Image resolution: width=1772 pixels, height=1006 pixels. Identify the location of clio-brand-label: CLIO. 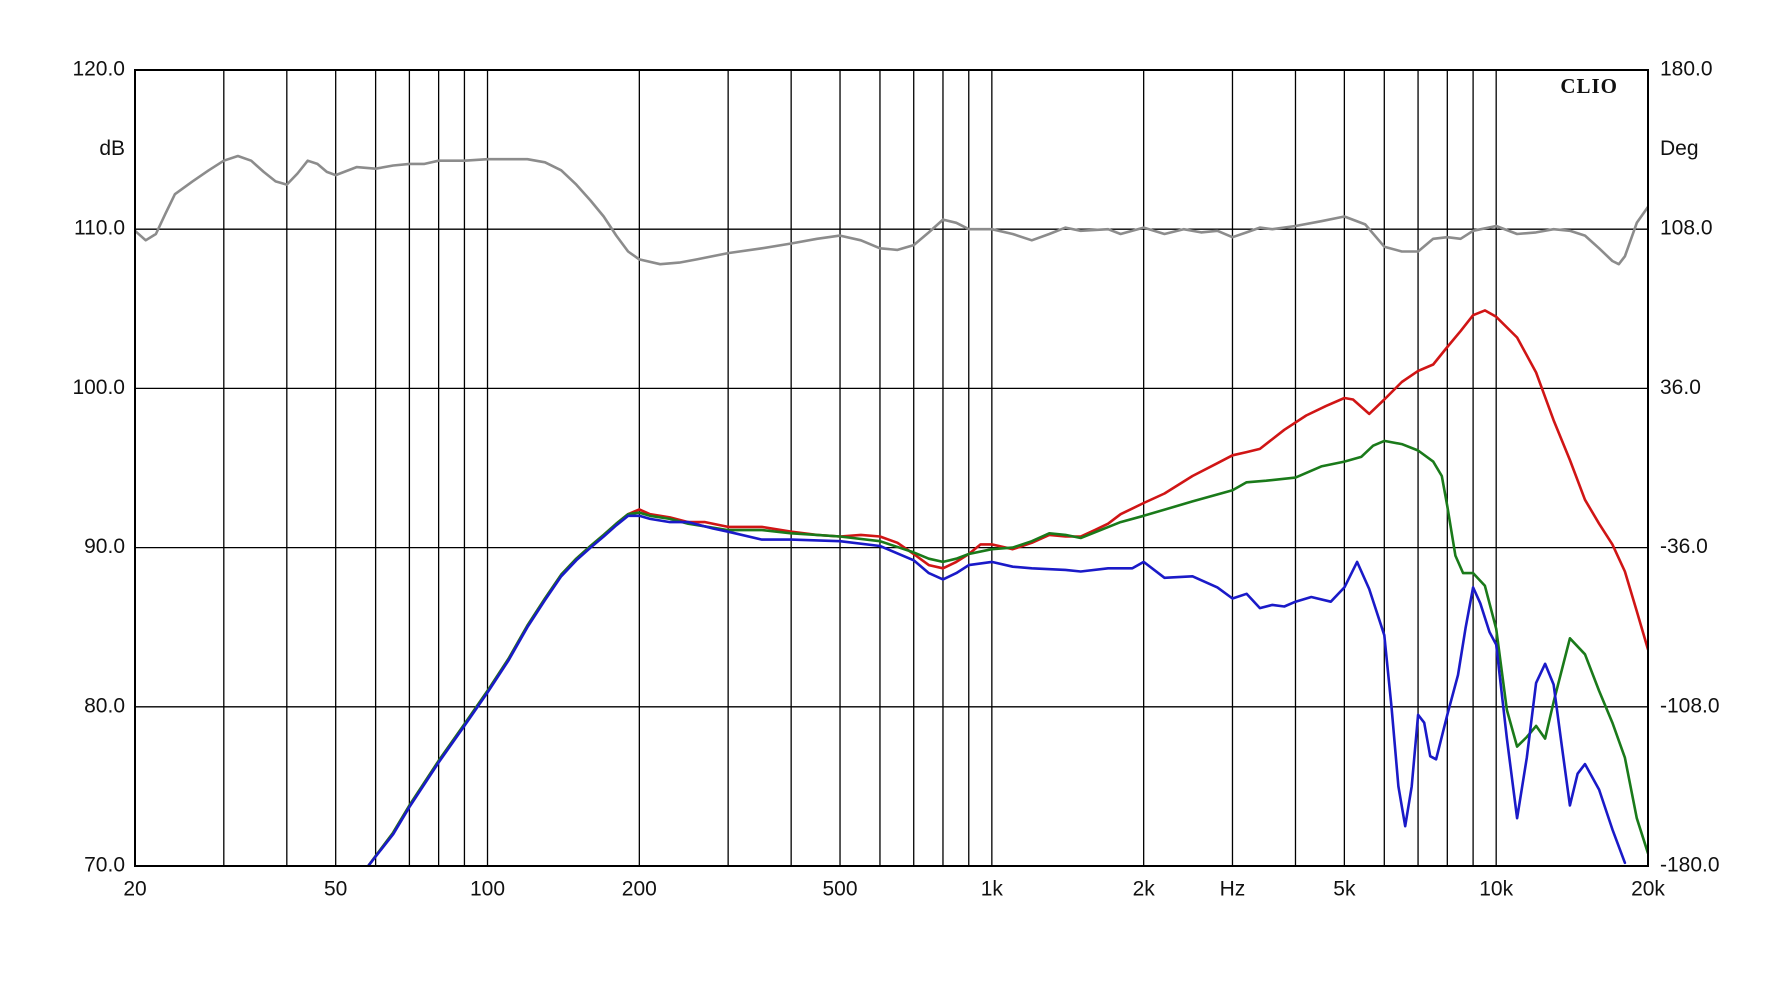
(1589, 86).